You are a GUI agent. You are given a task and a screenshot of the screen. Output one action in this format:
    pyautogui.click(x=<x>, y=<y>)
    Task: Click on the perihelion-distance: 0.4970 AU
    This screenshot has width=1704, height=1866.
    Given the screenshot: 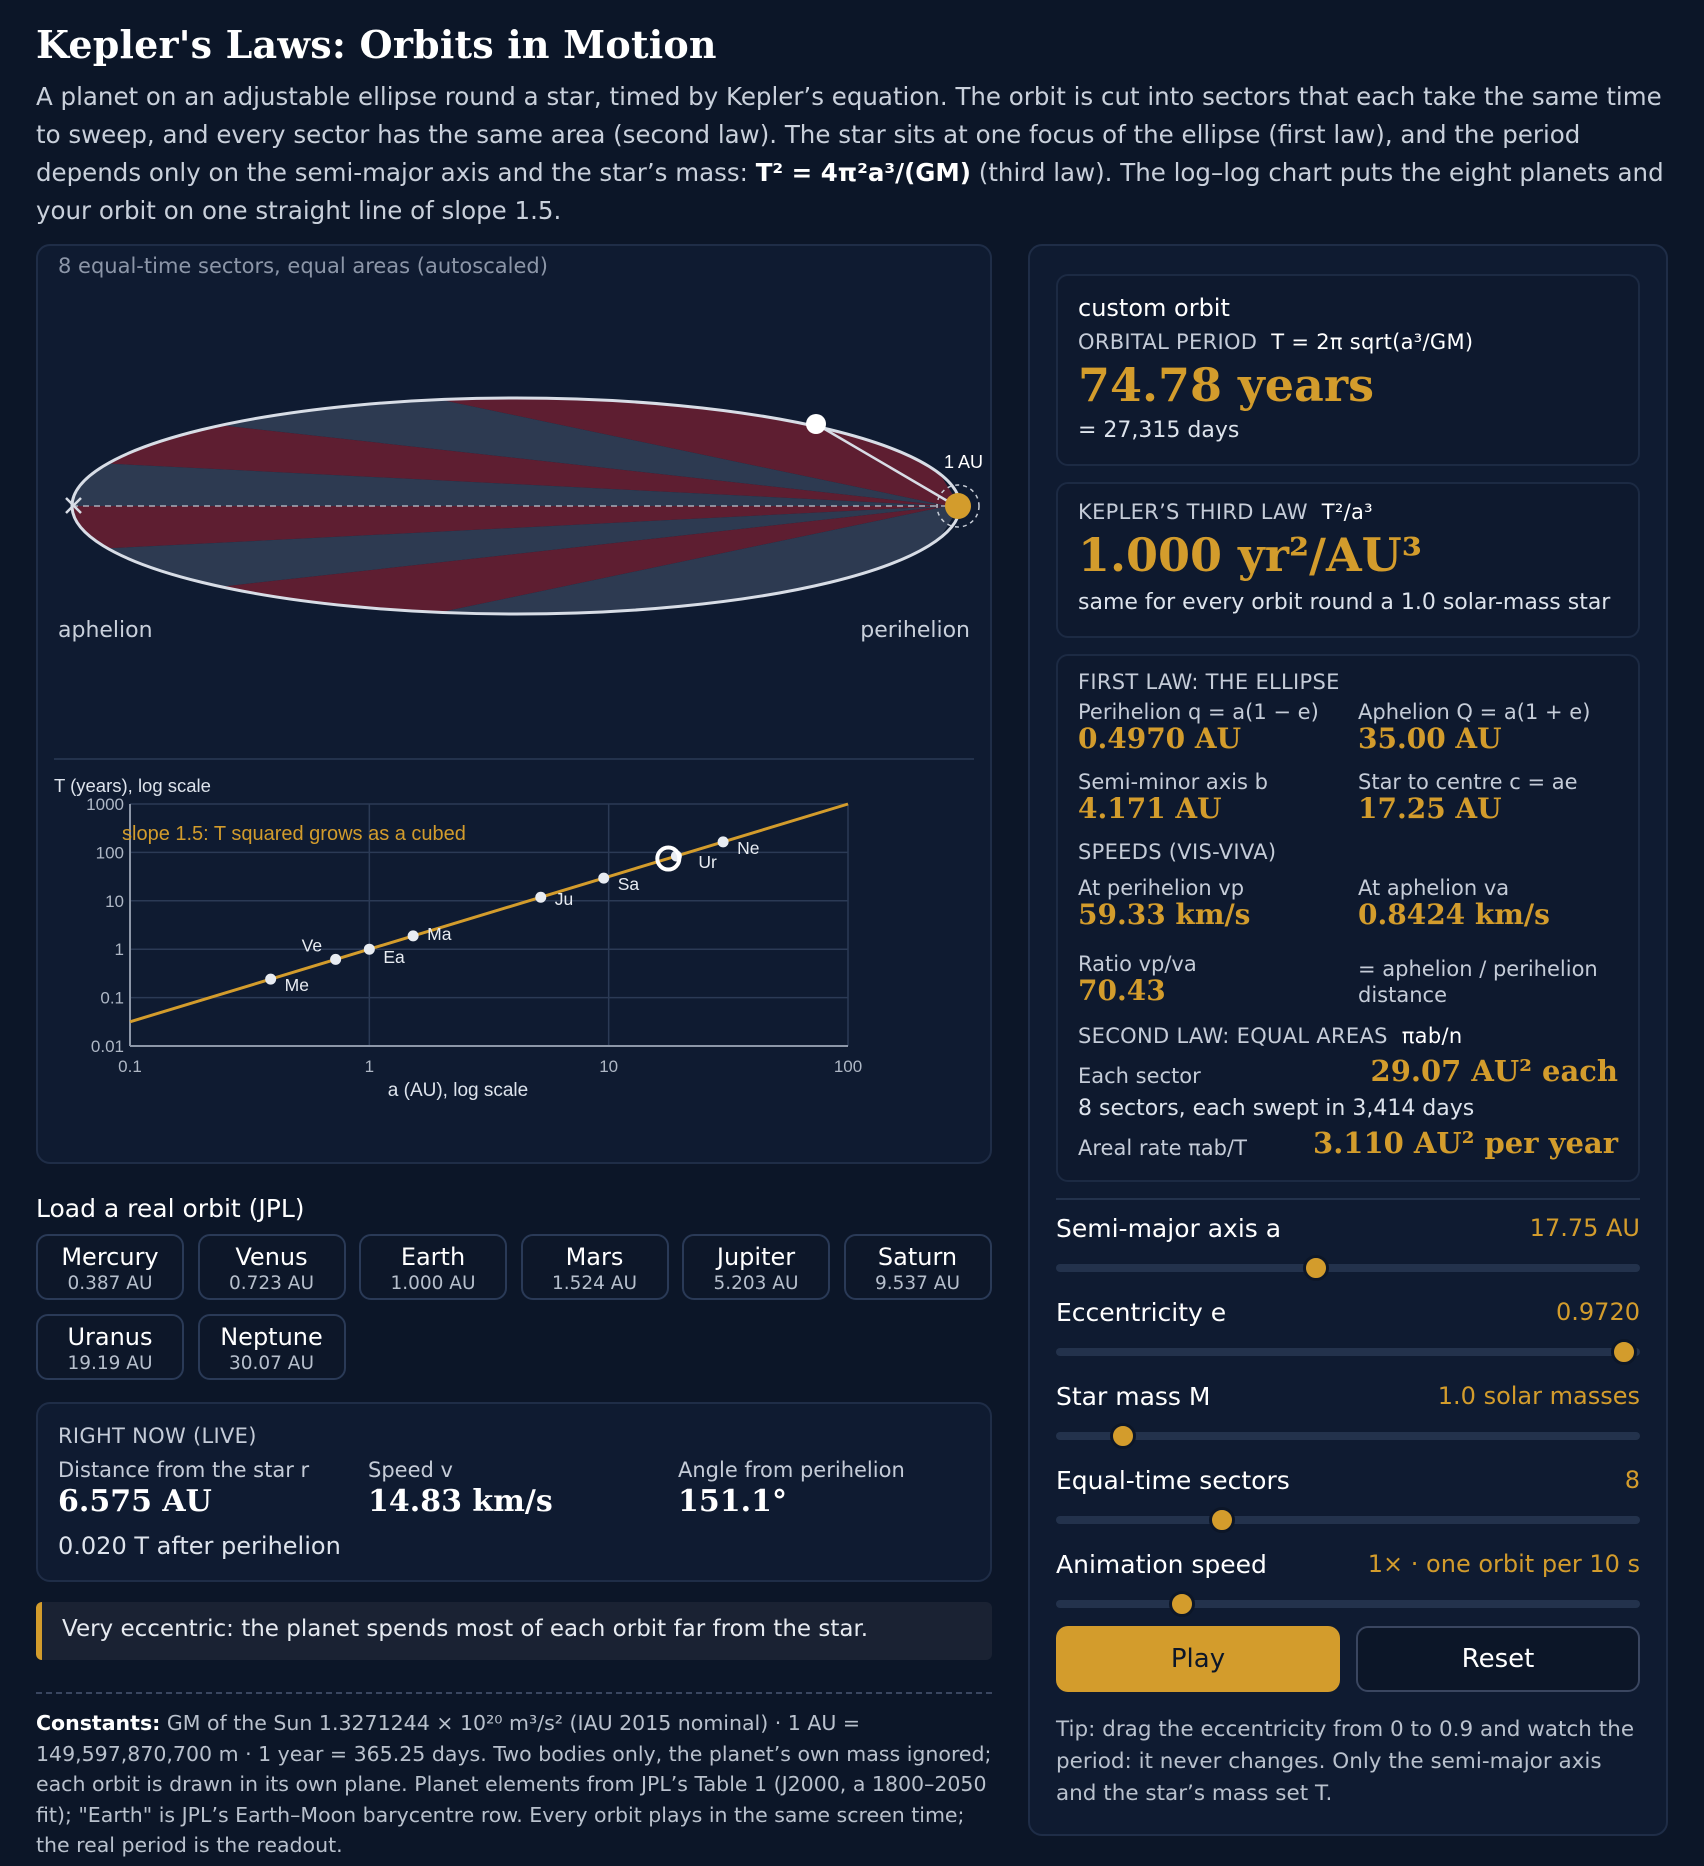 What is the action you would take?
    pyautogui.click(x=1160, y=738)
    